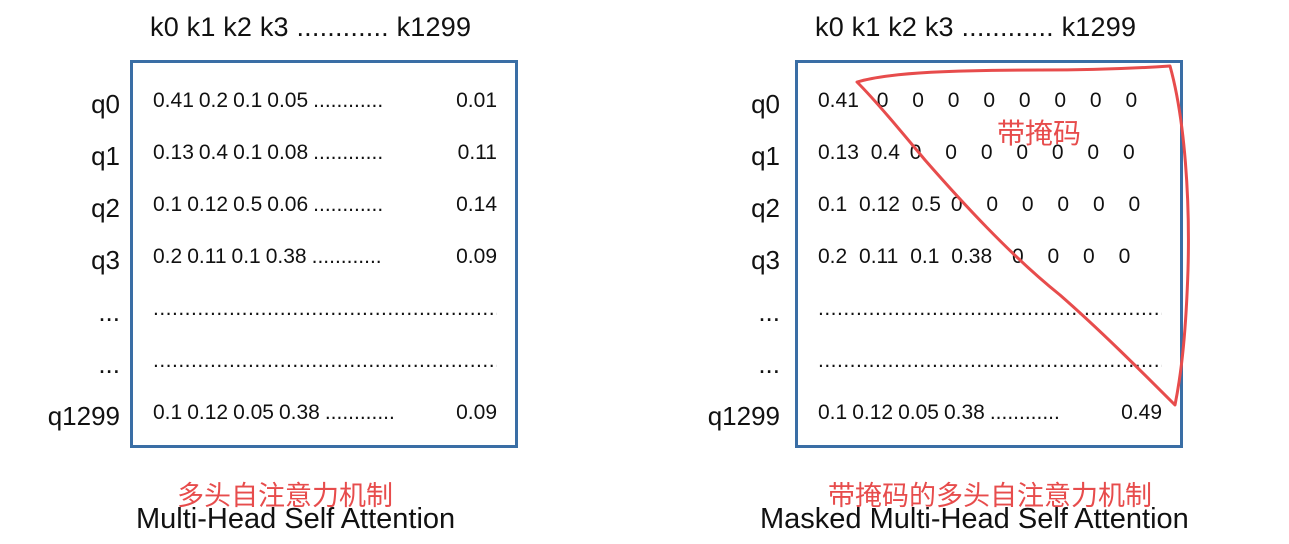  I want to click on matrix-row: 0.2 0.11 0.1 0.38 0 0 0 0, so click(990, 257).